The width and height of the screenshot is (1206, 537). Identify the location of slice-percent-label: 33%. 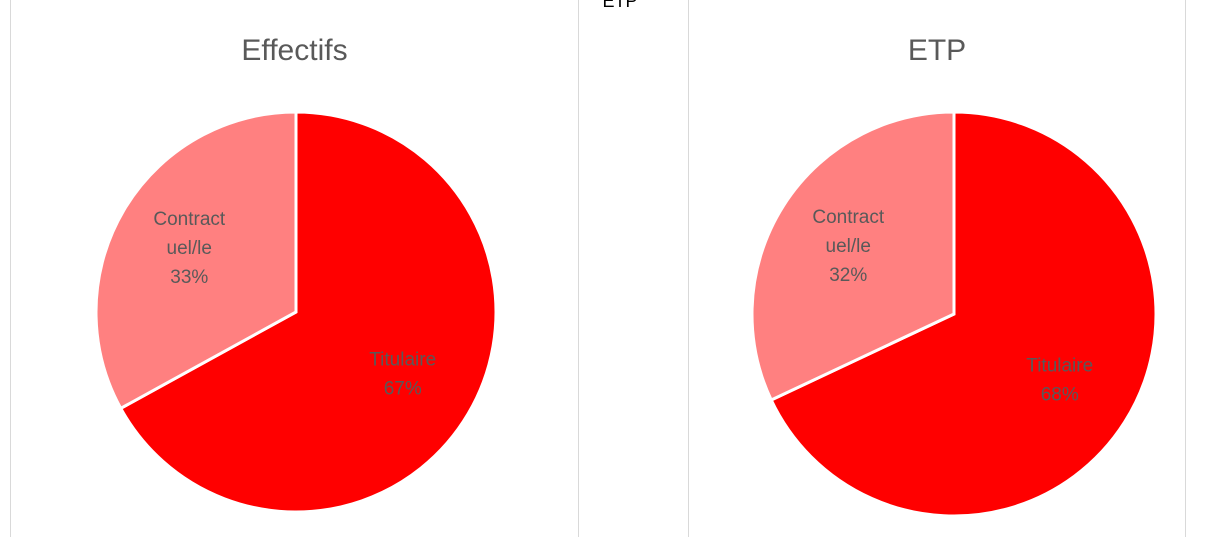
(189, 277).